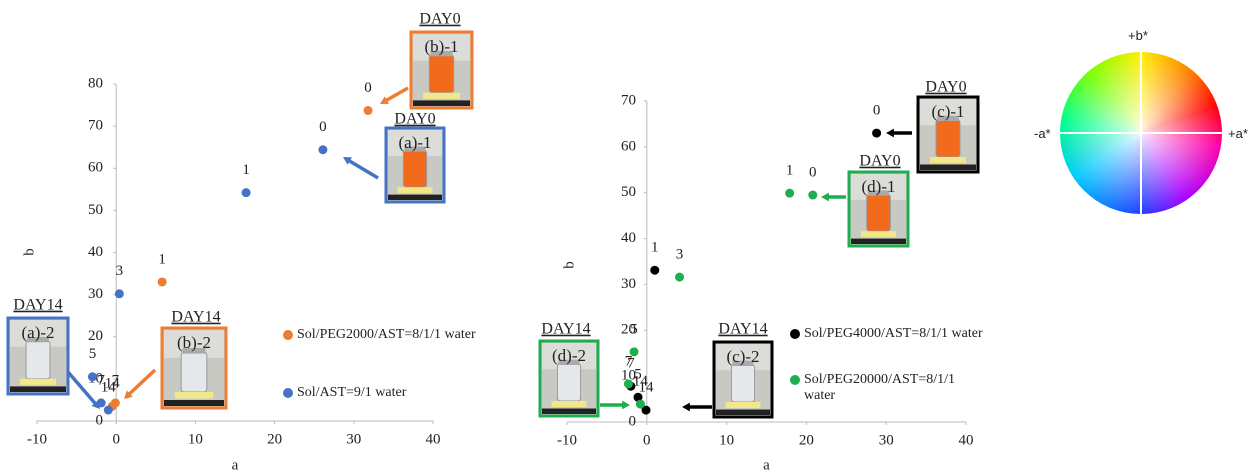 This screenshot has width=1250, height=475. I want to click on x-tick-label: 10, so click(726, 440).